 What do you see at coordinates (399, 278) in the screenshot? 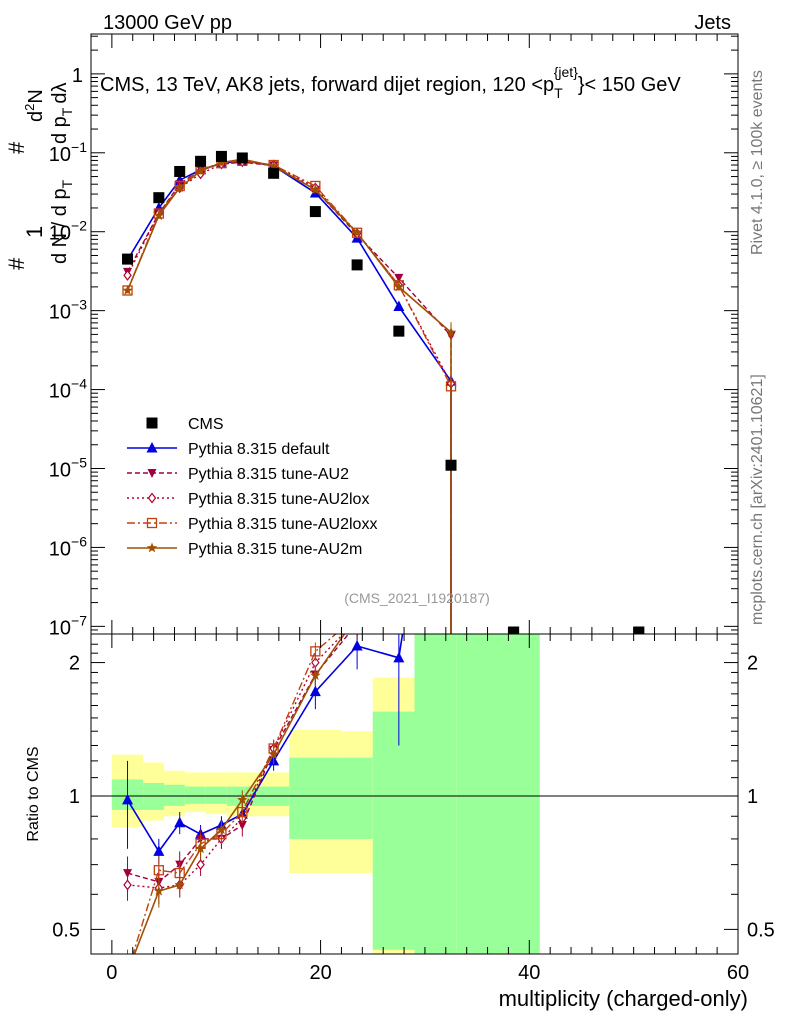
I see `point-au2` at bounding box center [399, 278].